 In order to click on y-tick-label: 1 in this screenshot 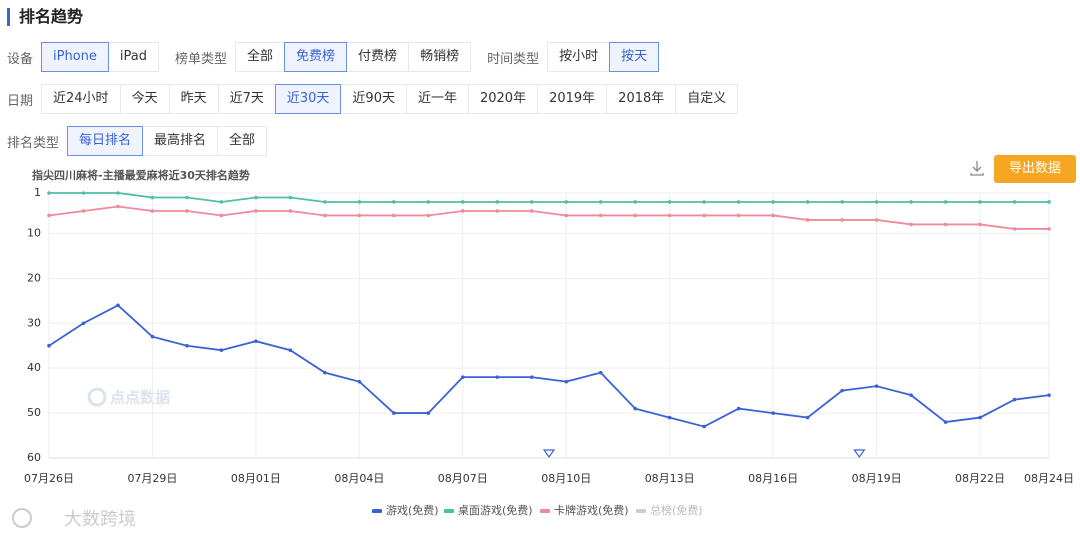, I will do `click(37, 192)`.